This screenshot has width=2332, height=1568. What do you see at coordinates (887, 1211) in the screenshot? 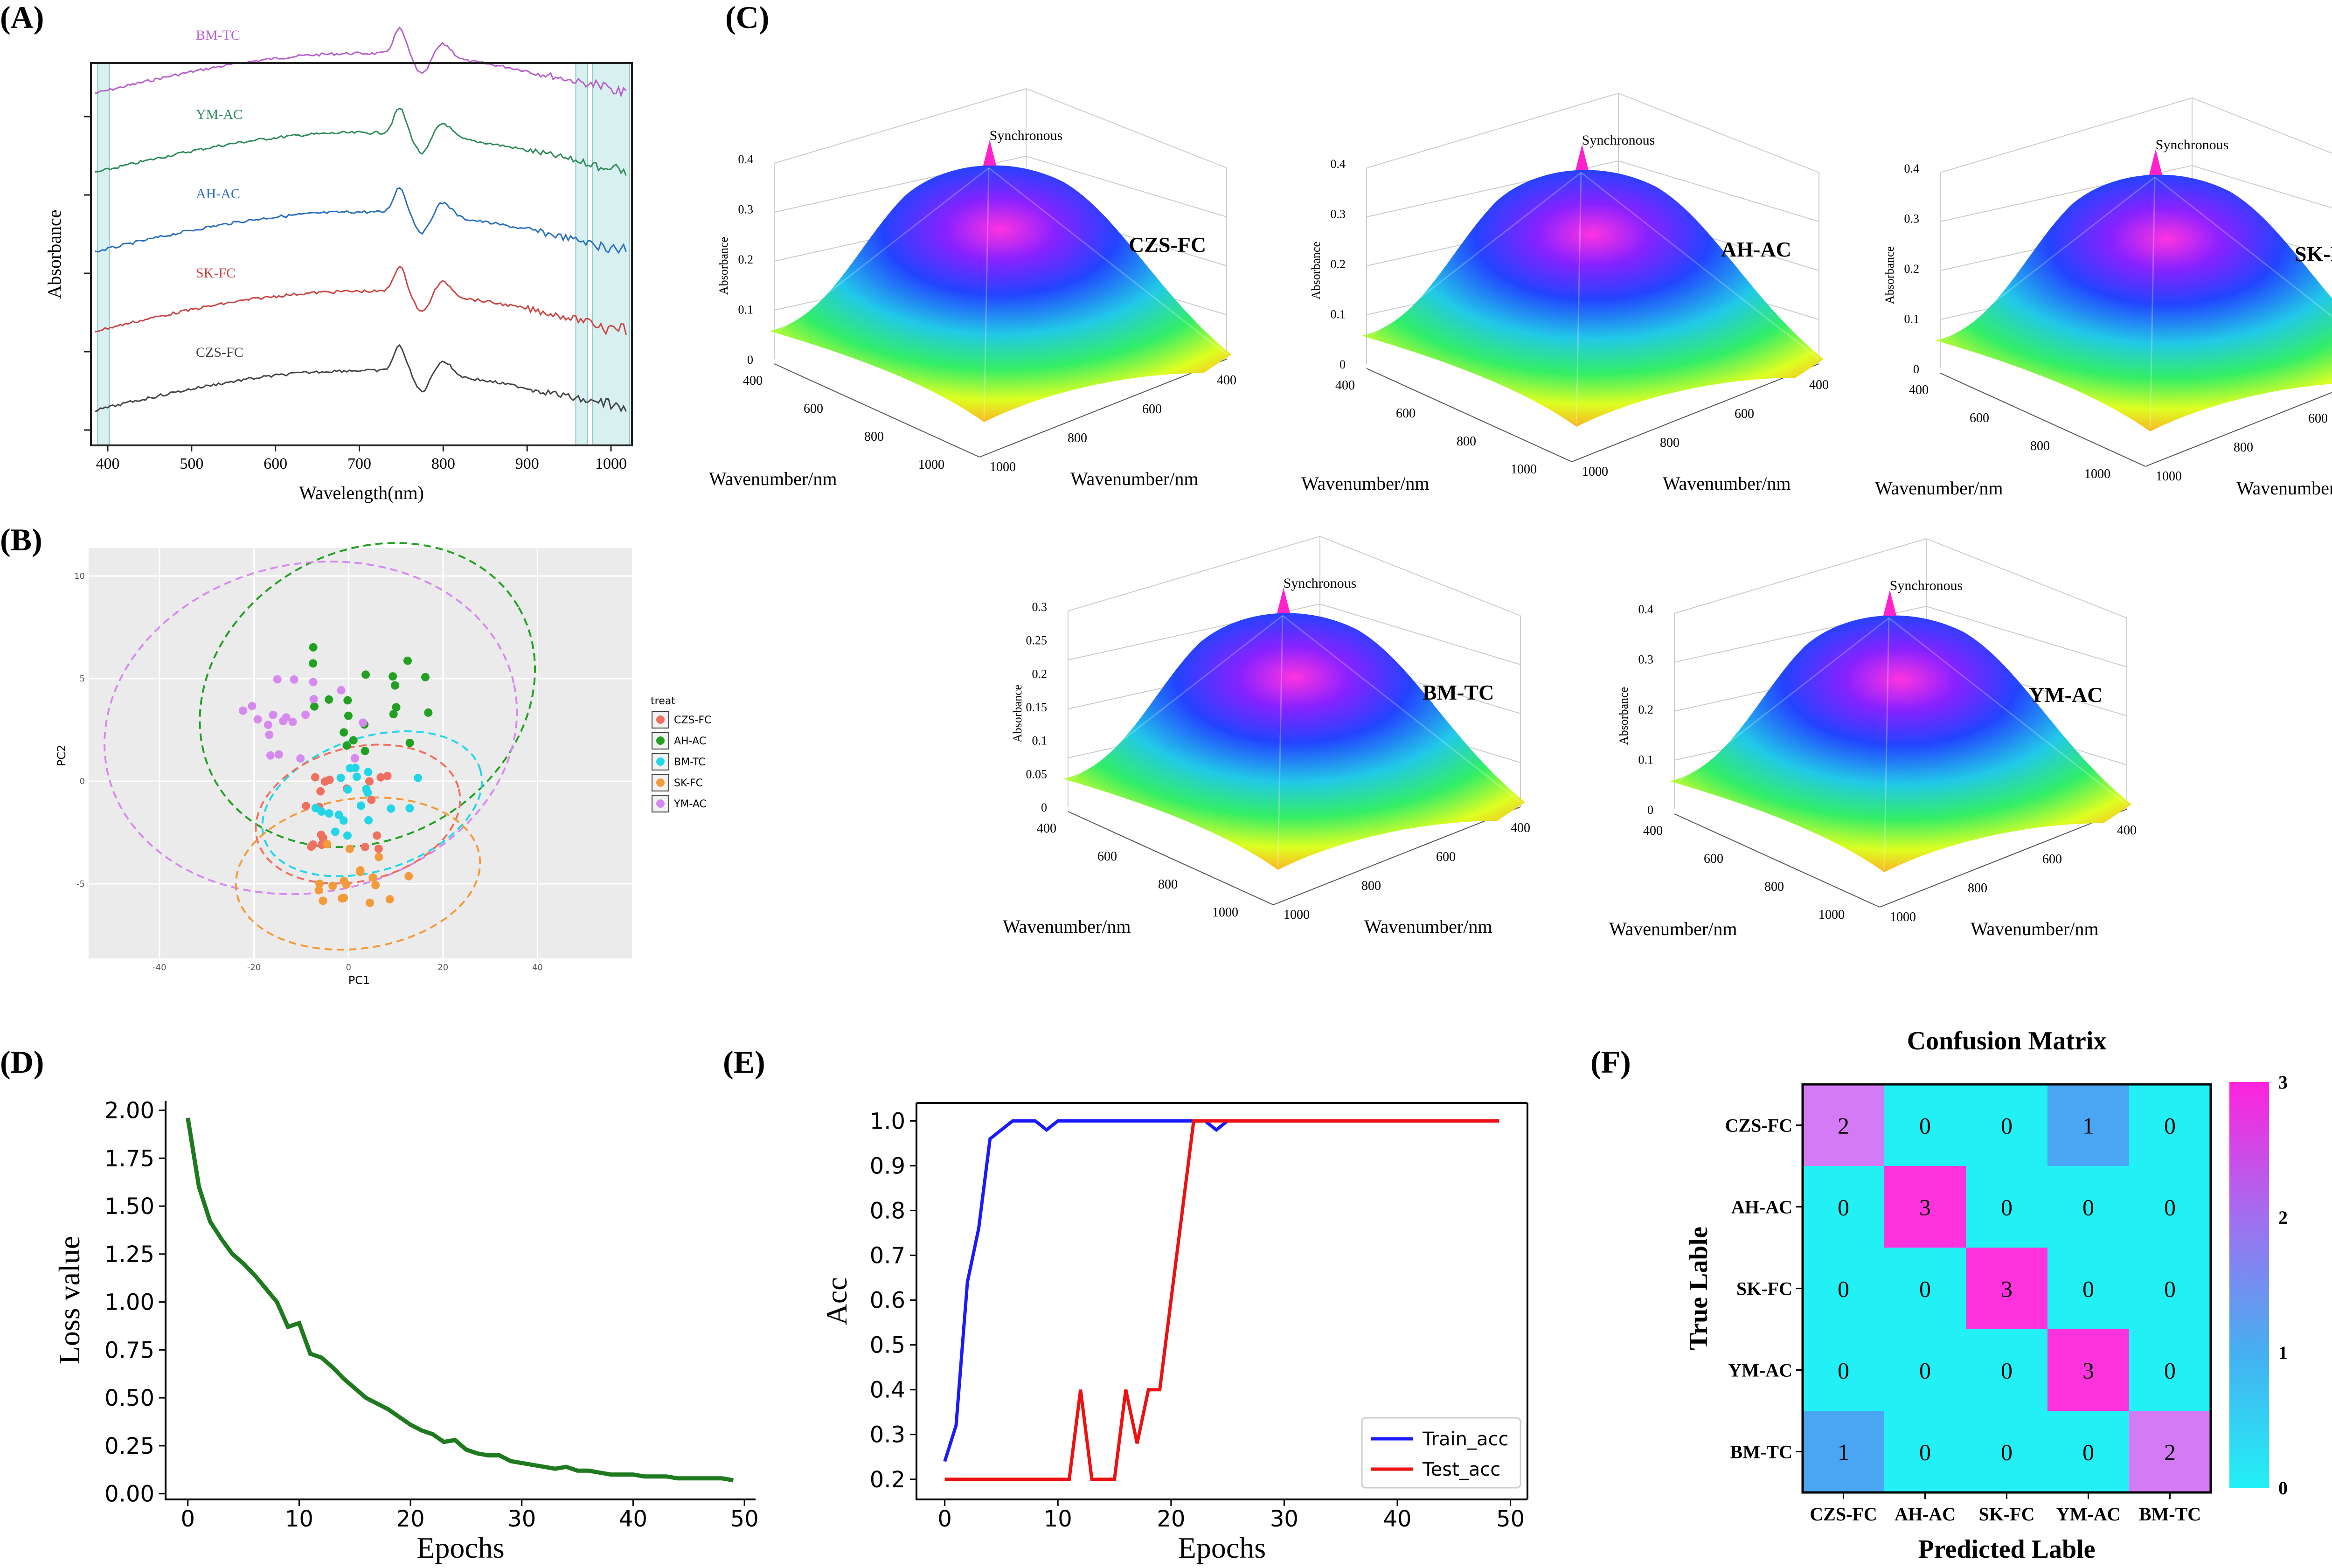
I see `y-tick-label: 0.8` at bounding box center [887, 1211].